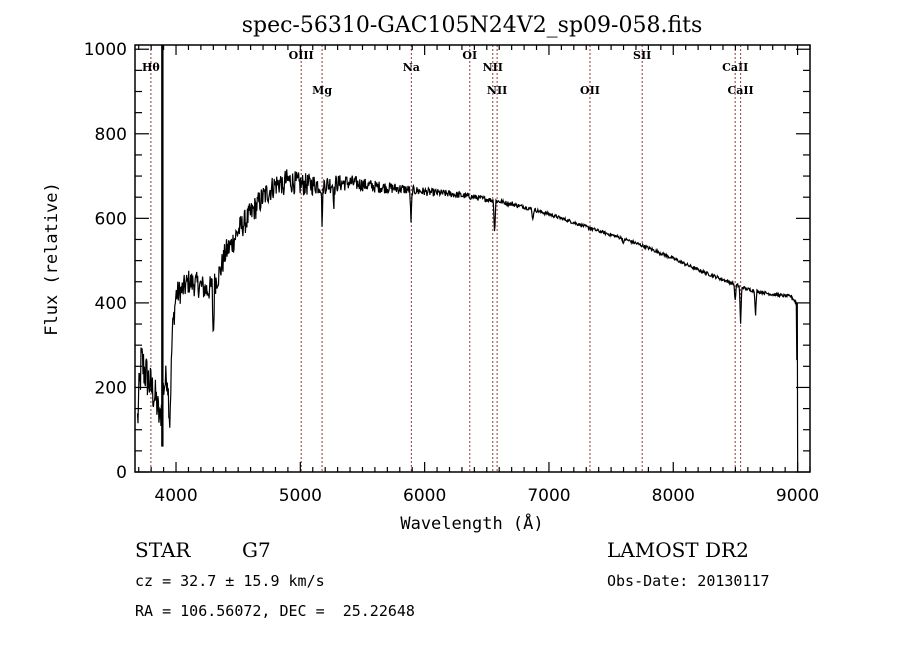 This screenshot has height=649, width=900. What do you see at coordinates (121, 473) in the screenshot?
I see `y-tick-label: 0` at bounding box center [121, 473].